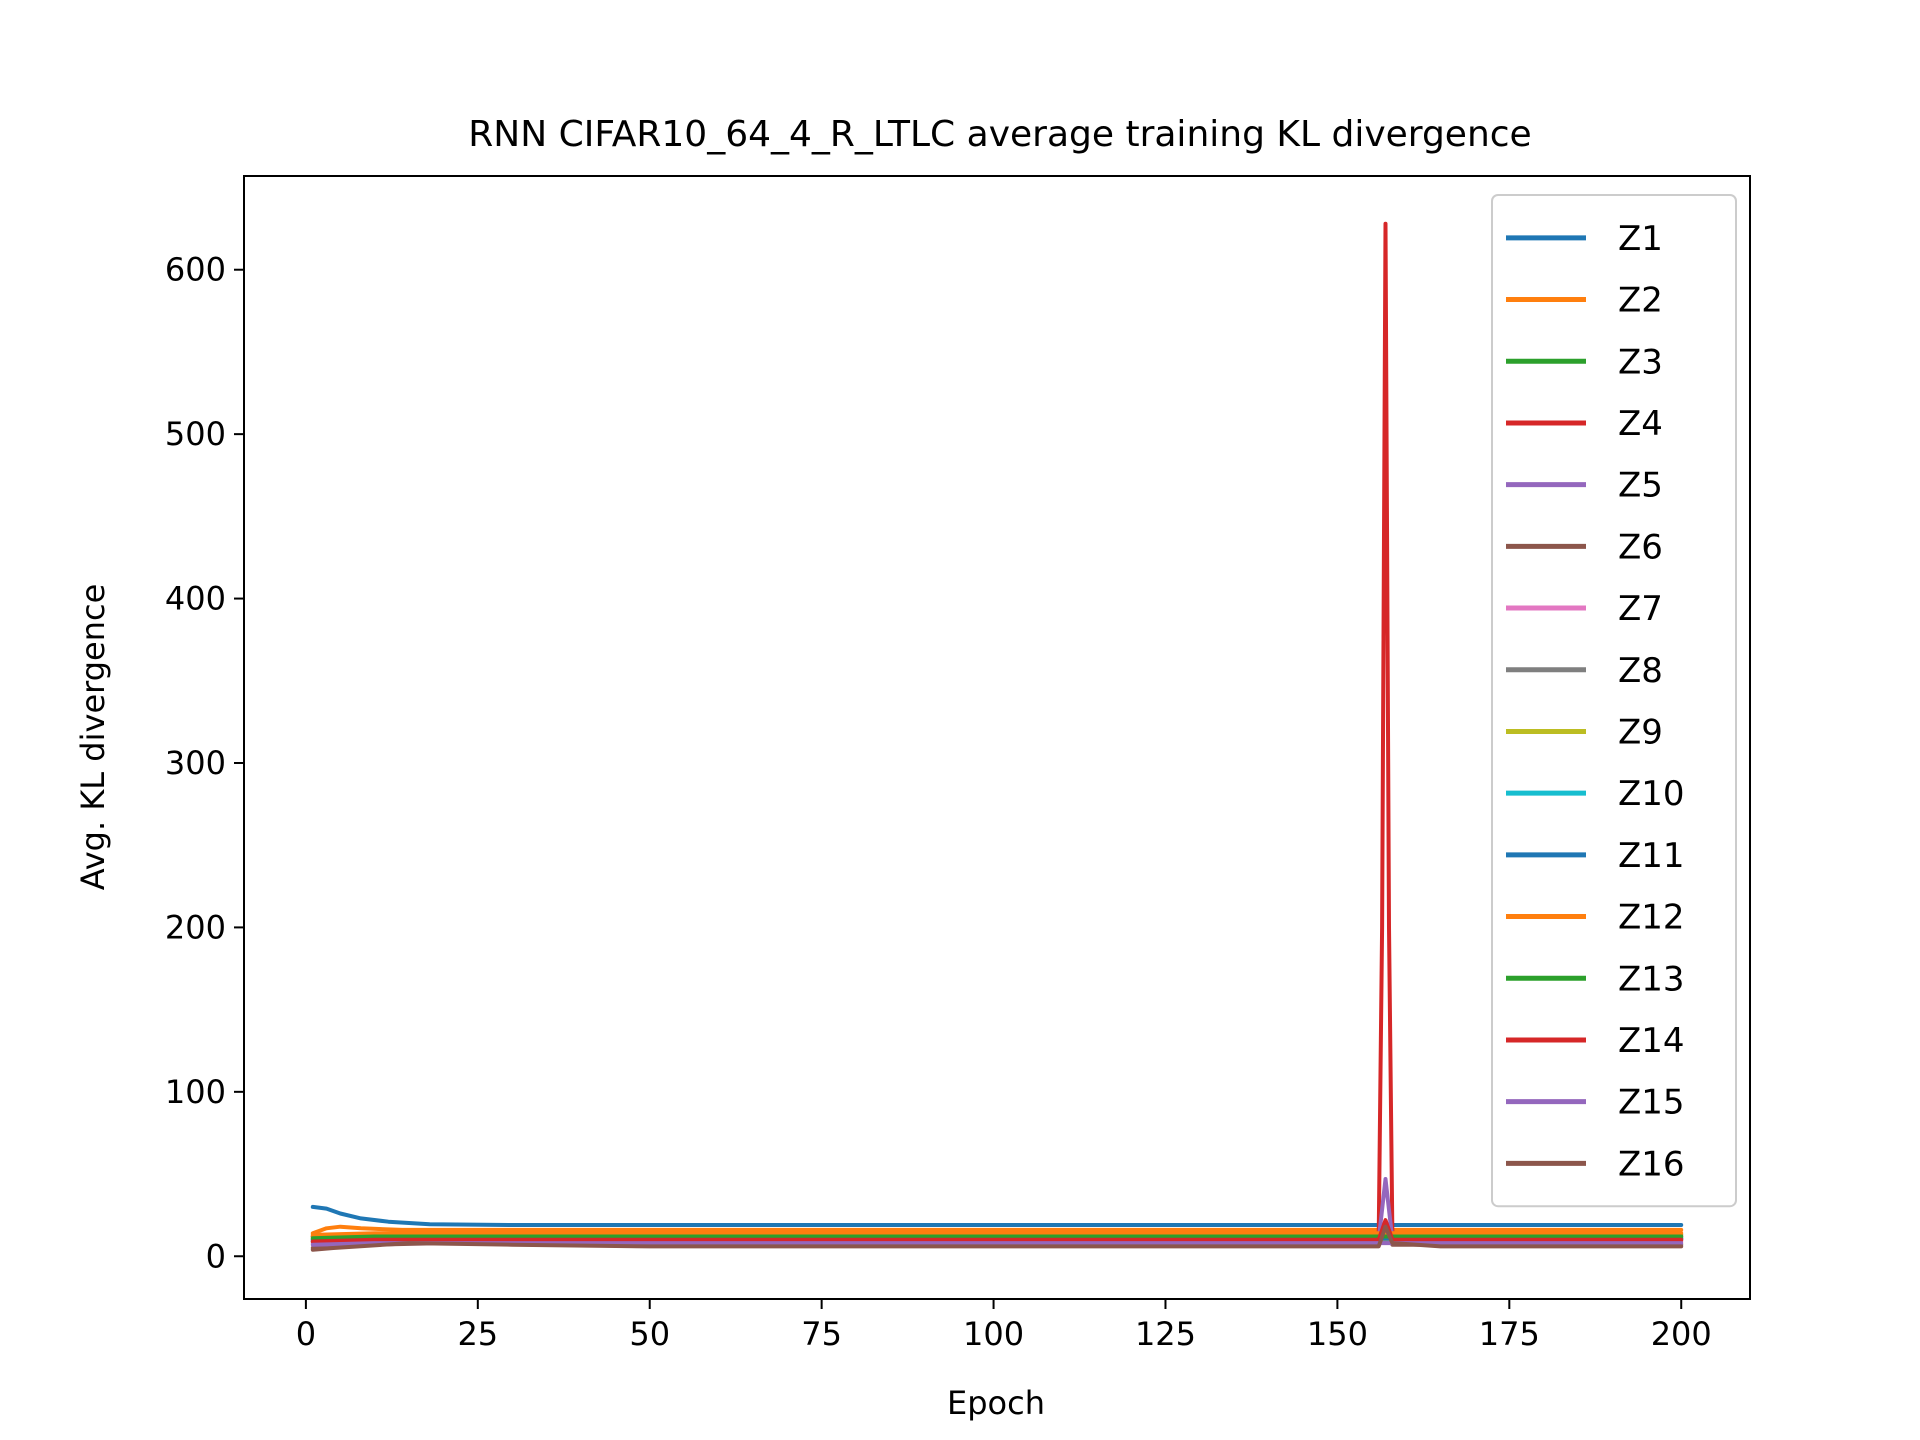 The height and width of the screenshot is (1440, 1920). What do you see at coordinates (1640, 239) in the screenshot?
I see `legend-label-z1: Z1` at bounding box center [1640, 239].